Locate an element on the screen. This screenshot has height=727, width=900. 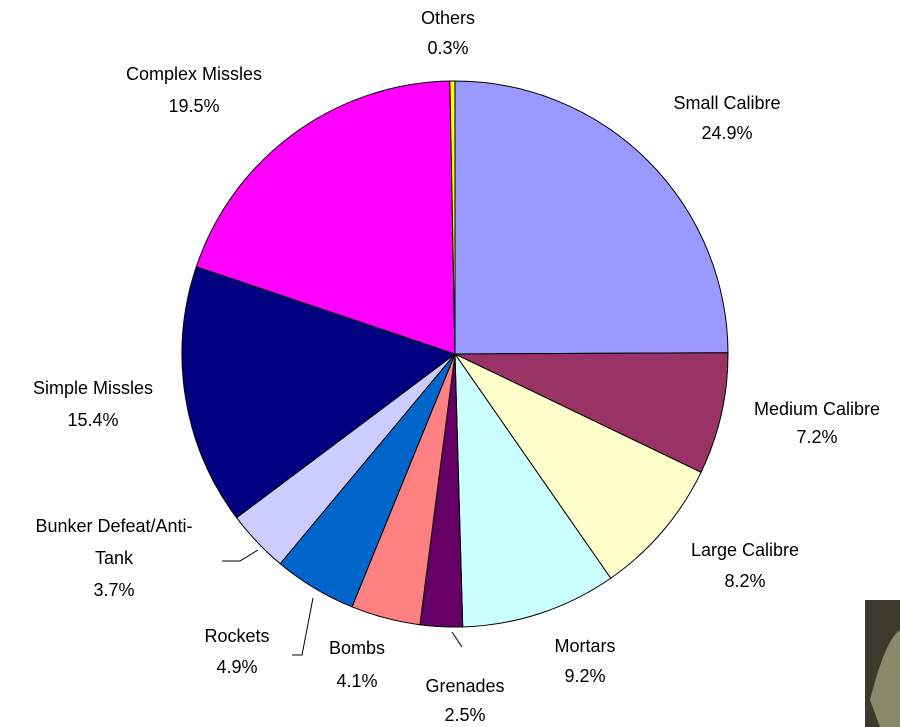
slice-label: Simple Missles is located at coordinates (93, 388).